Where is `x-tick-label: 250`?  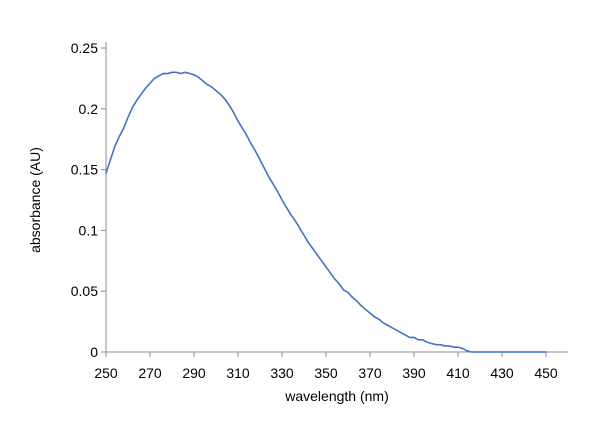 x-tick-label: 250 is located at coordinates (106, 373).